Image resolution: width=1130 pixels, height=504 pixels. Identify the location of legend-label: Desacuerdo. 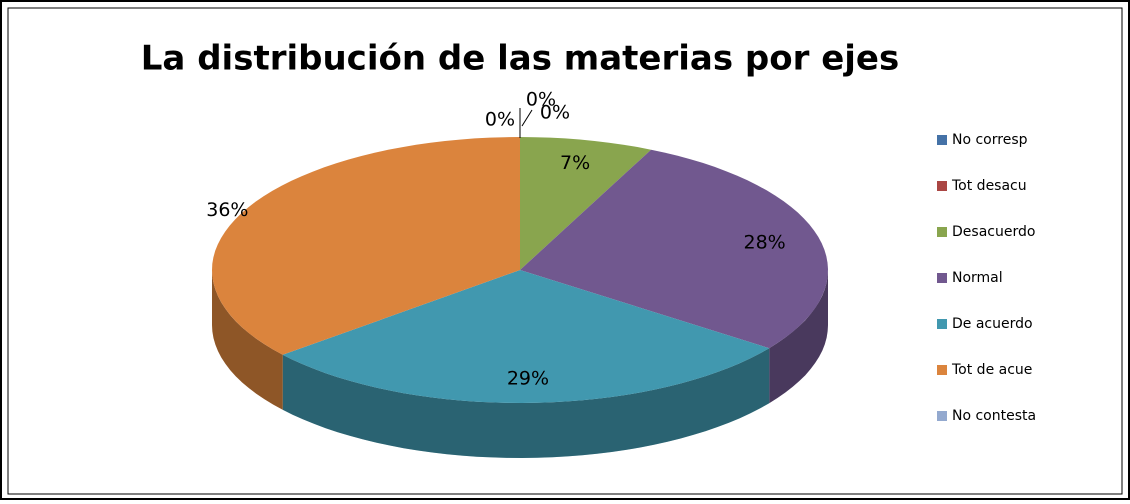
(993, 232).